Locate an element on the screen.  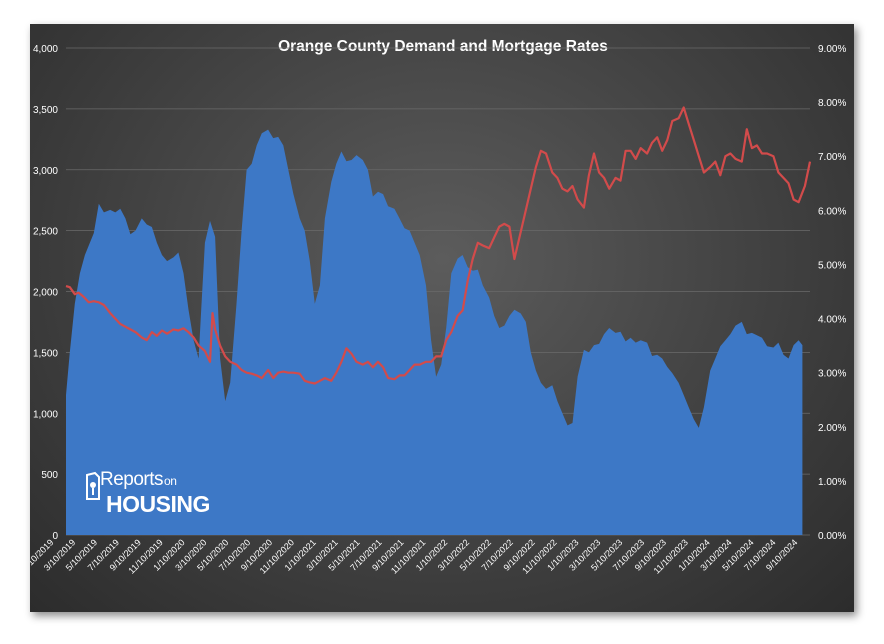
right-tick-label: 4.00% is located at coordinates (832, 320).